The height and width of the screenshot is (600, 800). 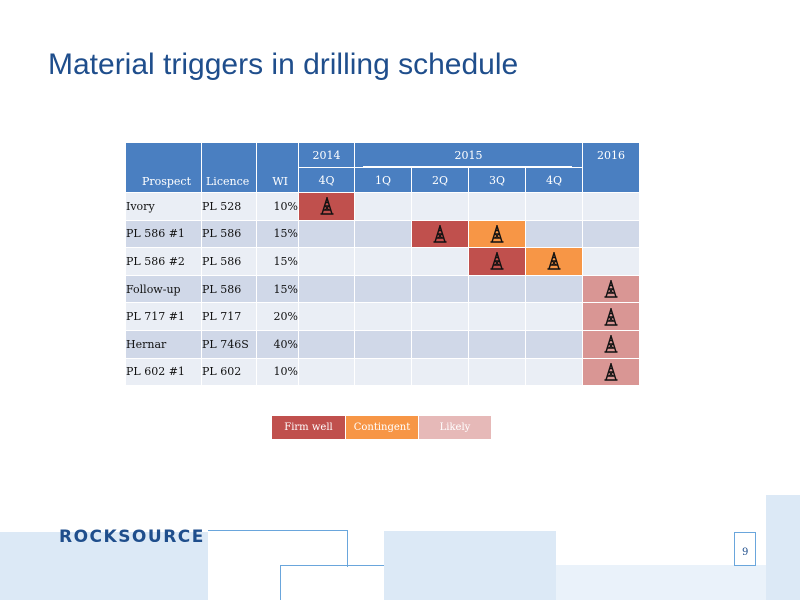 I want to click on prospect-cell: PL 586 #1, so click(x=163, y=234).